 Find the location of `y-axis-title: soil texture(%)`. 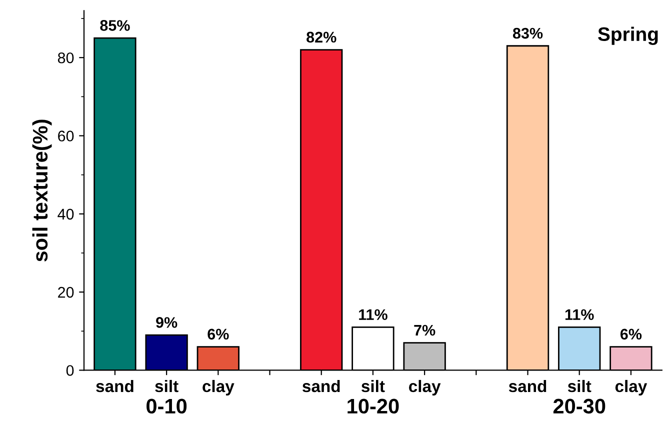

y-axis-title: soil texture(%) is located at coordinates (42, 191).